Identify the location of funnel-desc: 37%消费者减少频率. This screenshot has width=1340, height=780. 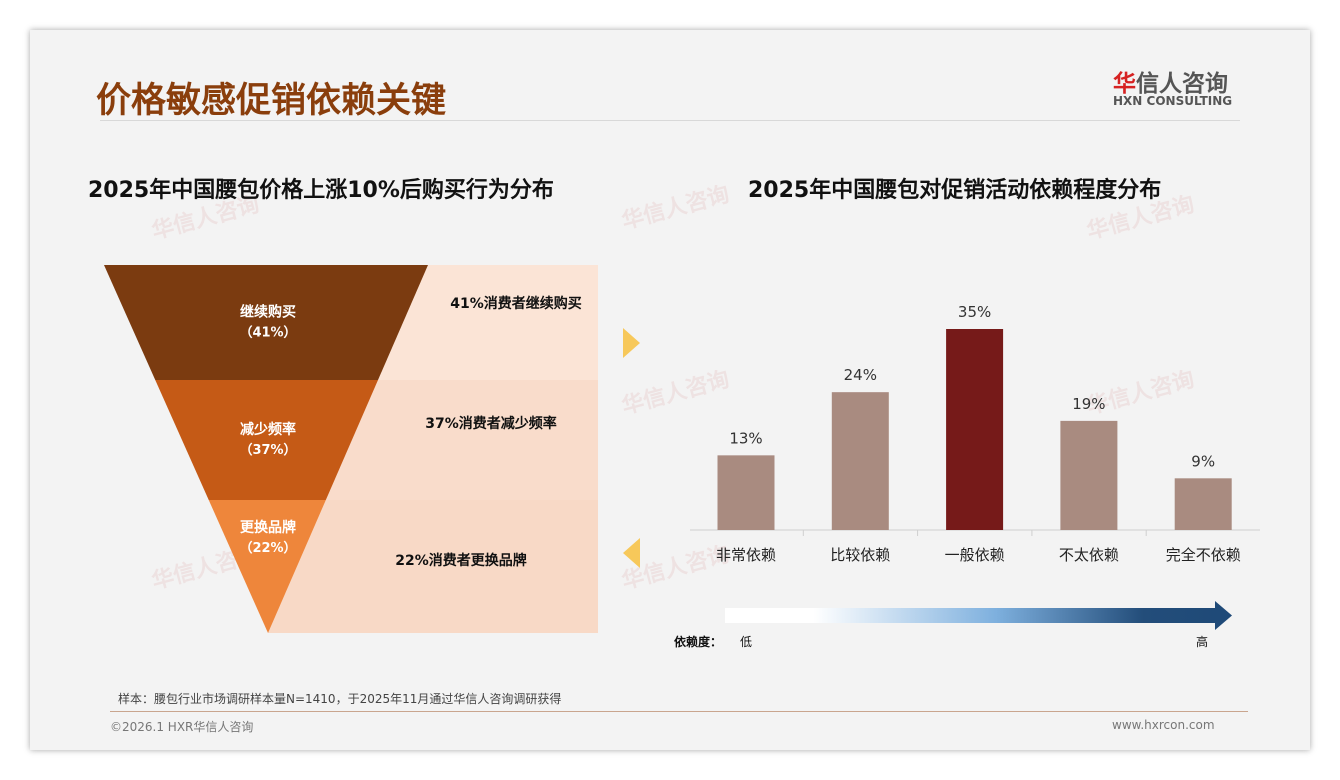
(491, 423).